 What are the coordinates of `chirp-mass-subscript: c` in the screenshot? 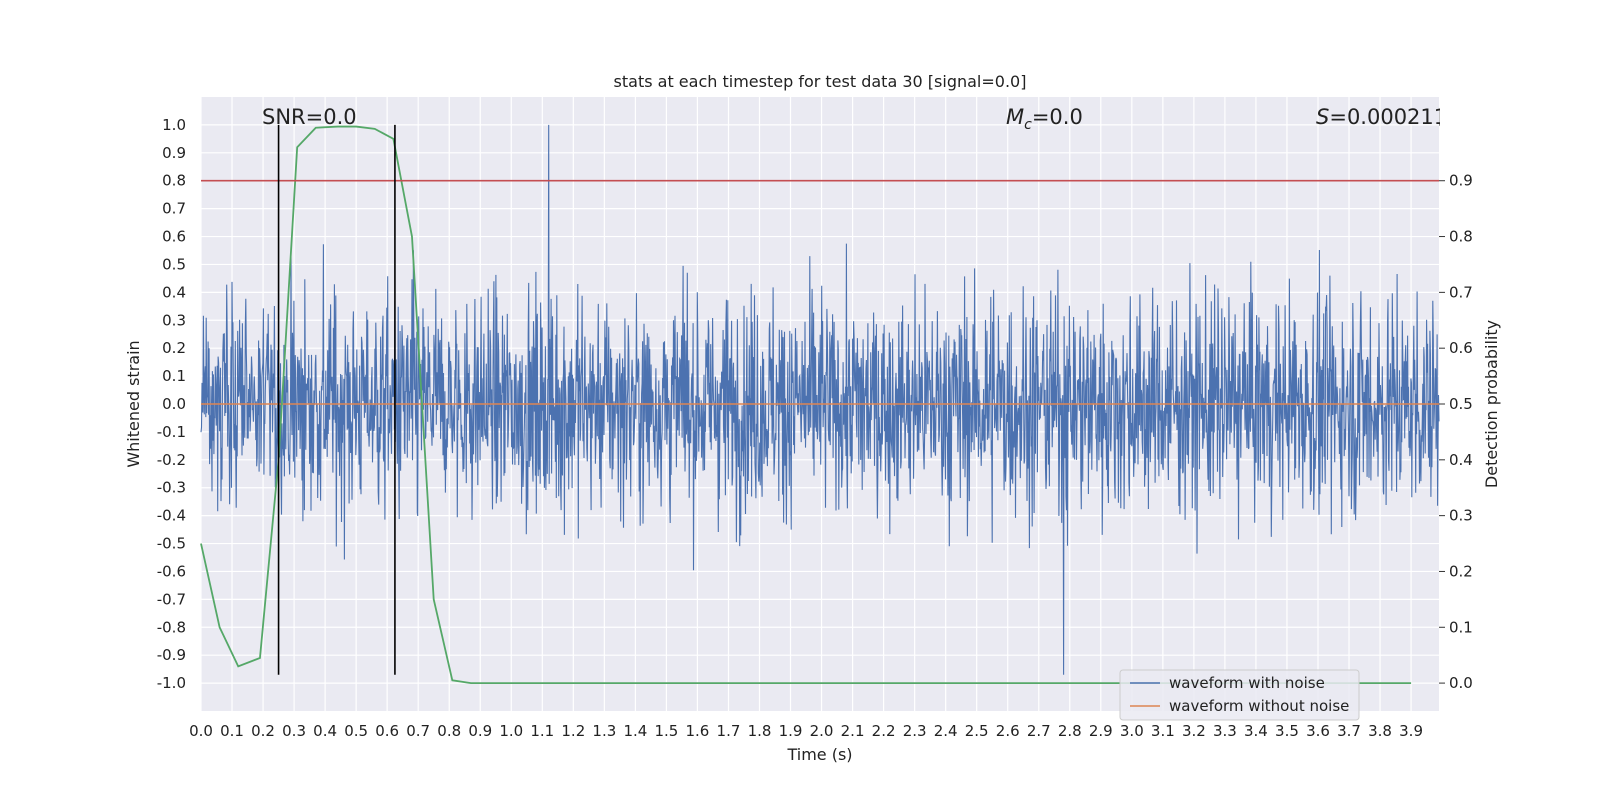 It's located at (1028, 125).